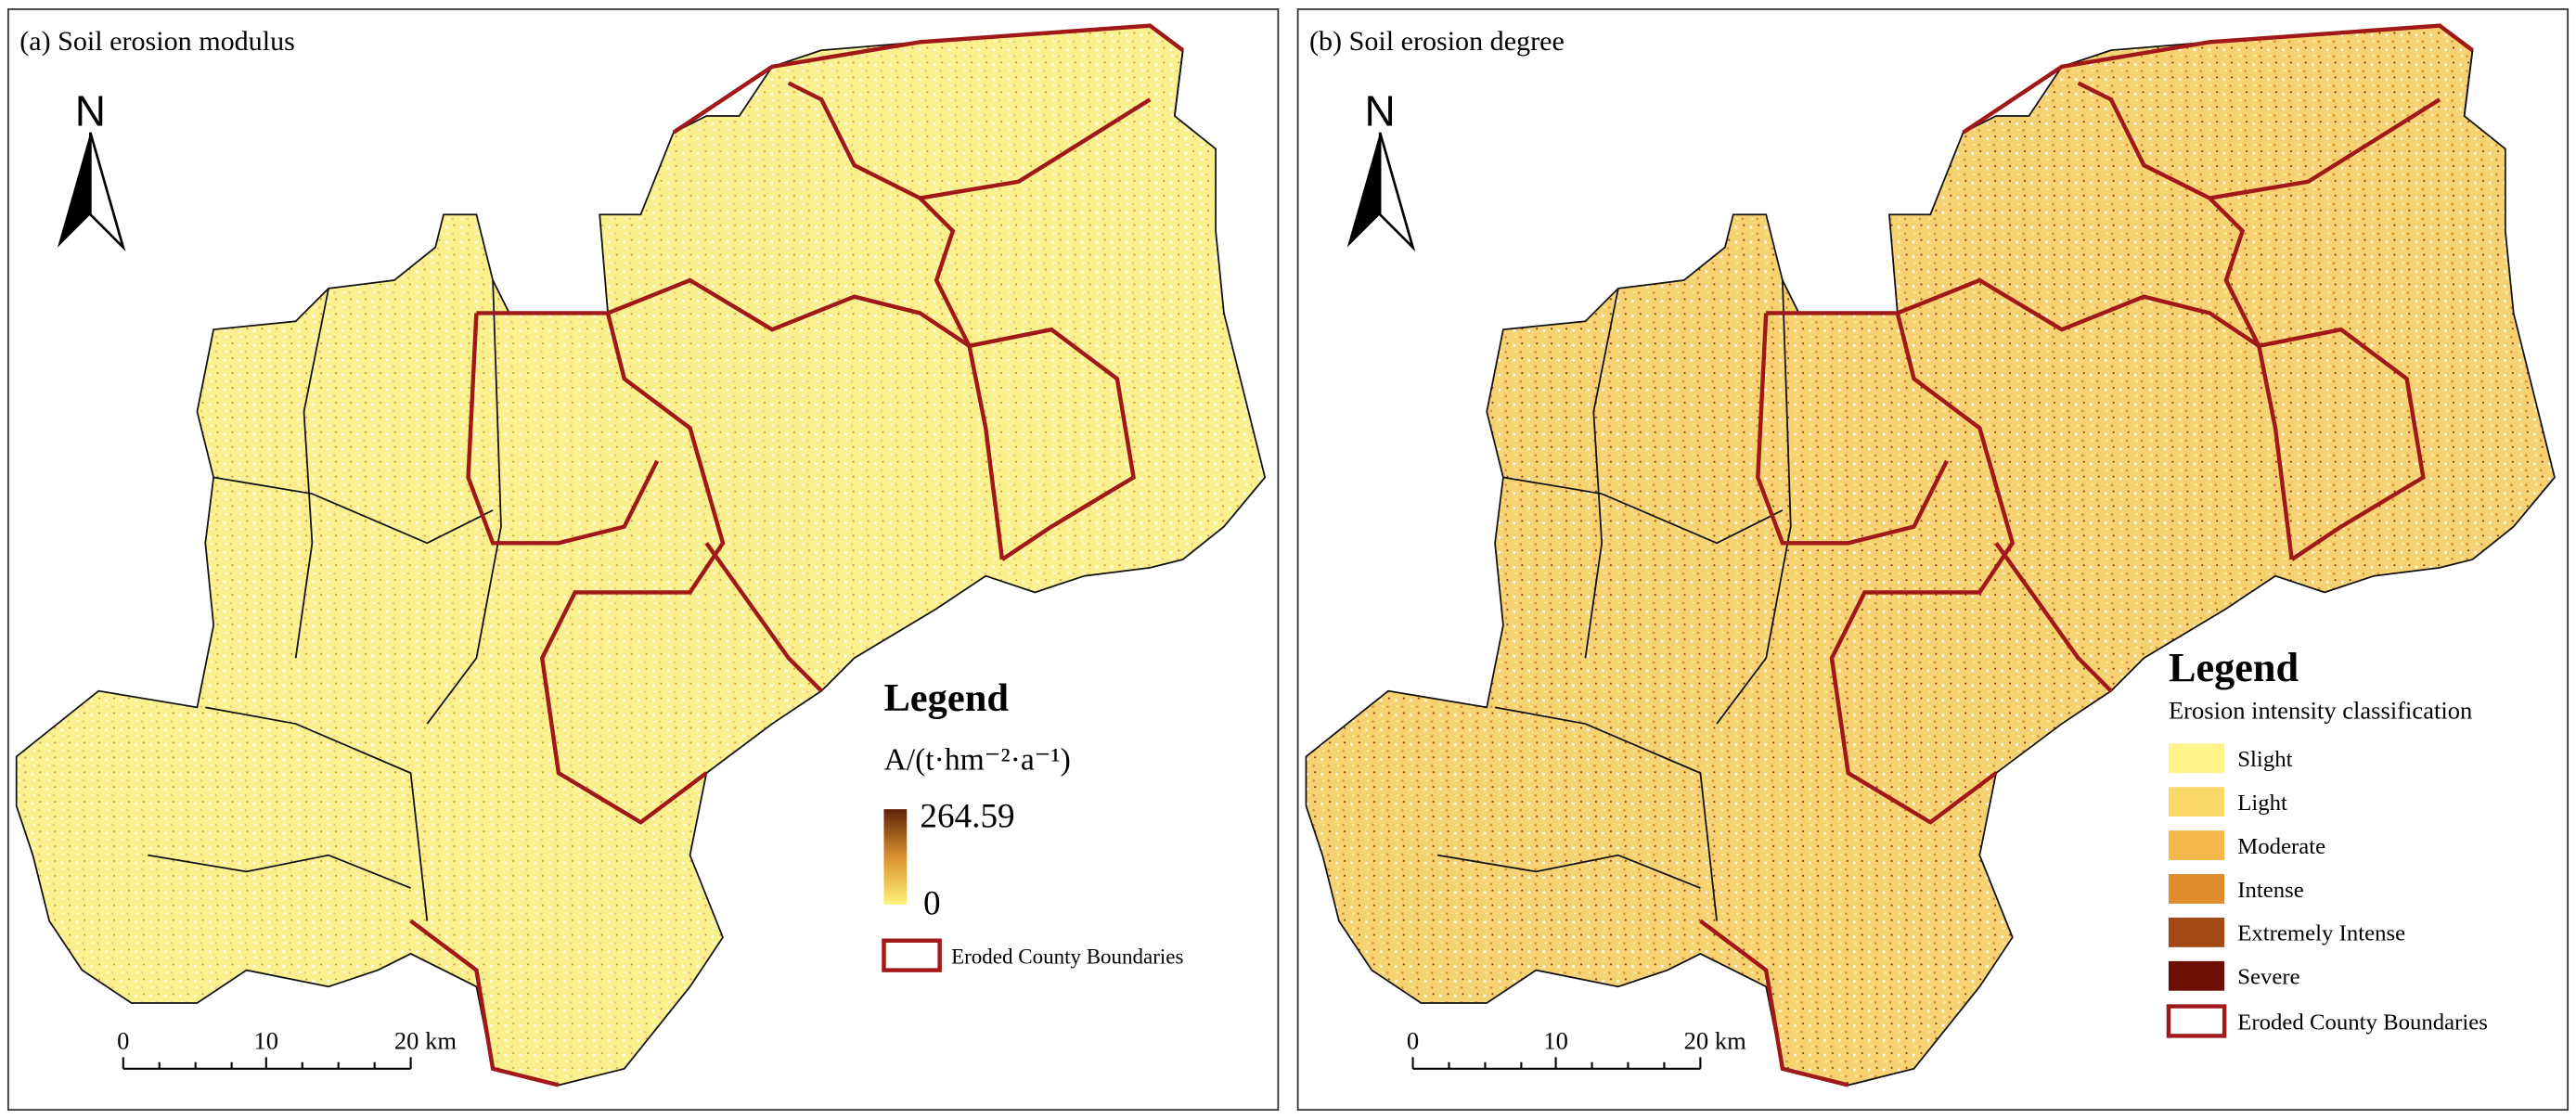  I want to click on legend-label: Moderate, so click(2281, 847).